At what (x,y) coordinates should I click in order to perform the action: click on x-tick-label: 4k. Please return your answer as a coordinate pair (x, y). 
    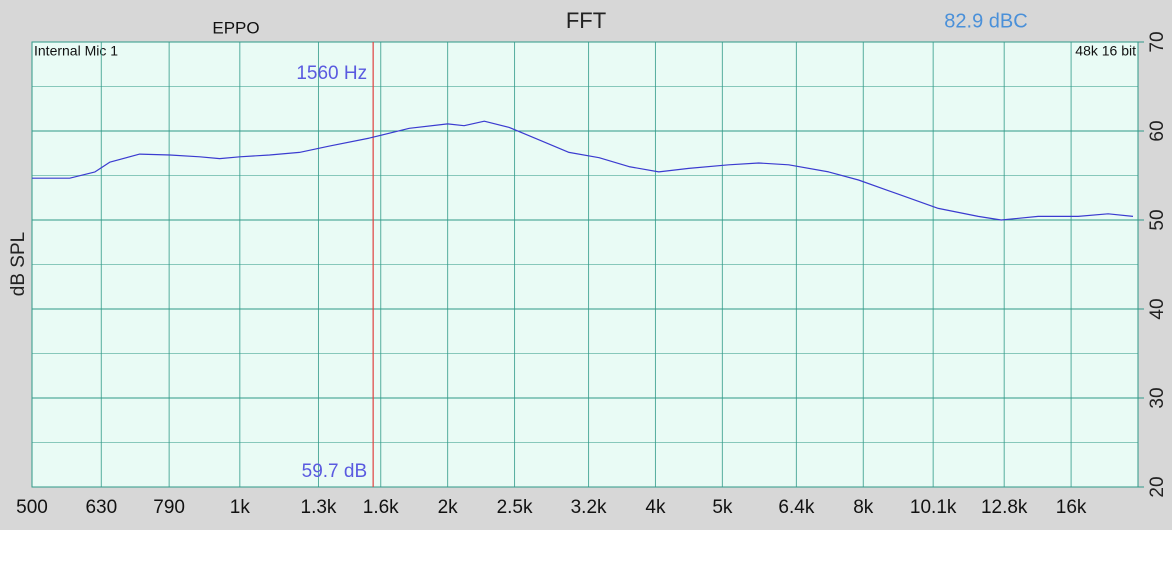
    Looking at the image, I should click on (655, 507).